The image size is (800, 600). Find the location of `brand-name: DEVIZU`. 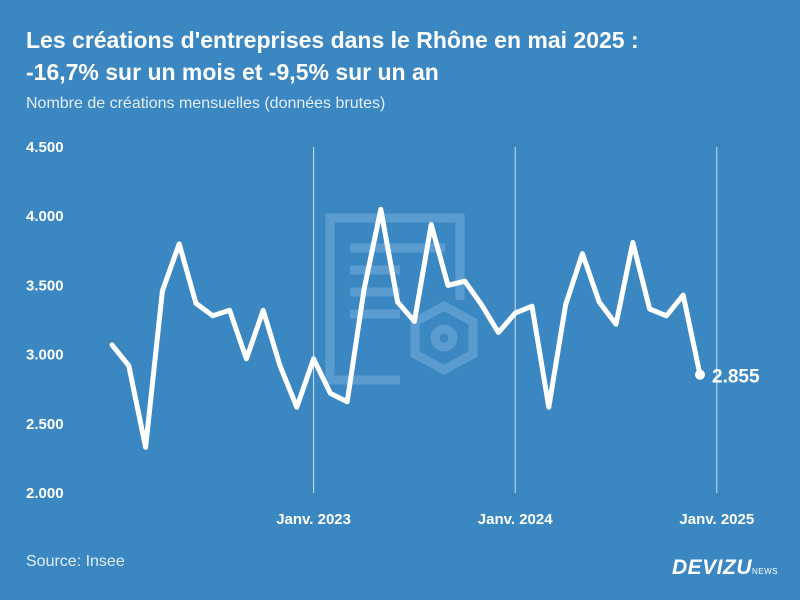

brand-name: DEVIZU is located at coordinates (711, 567).